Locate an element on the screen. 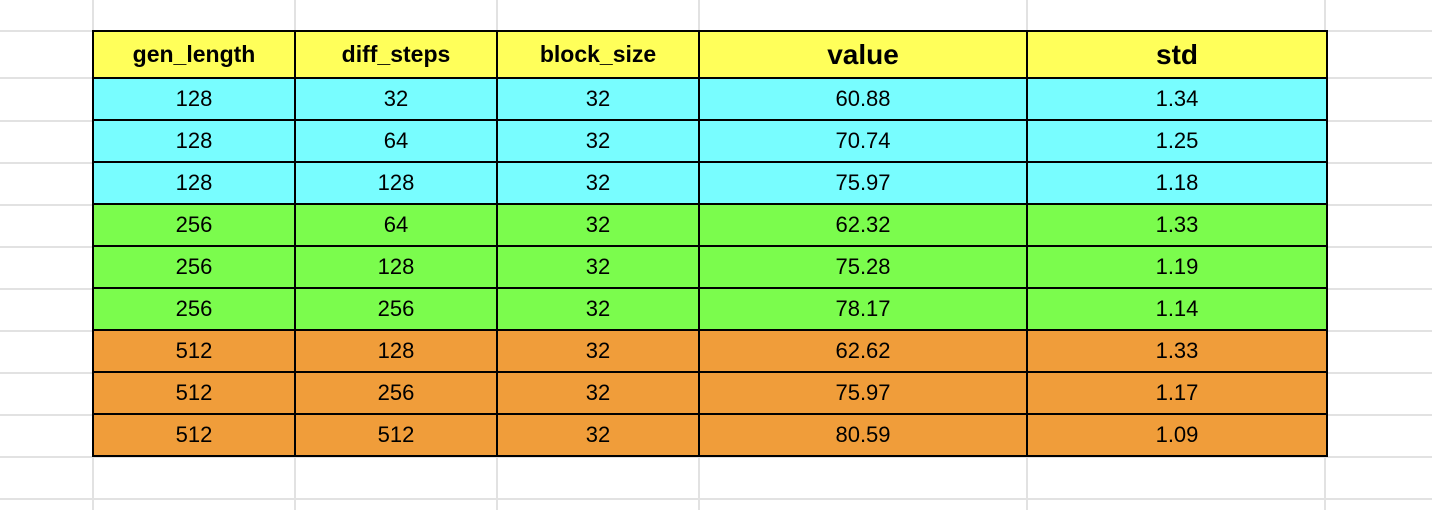 The image size is (1432, 510). cell-value: 62.32 is located at coordinates (863, 225).